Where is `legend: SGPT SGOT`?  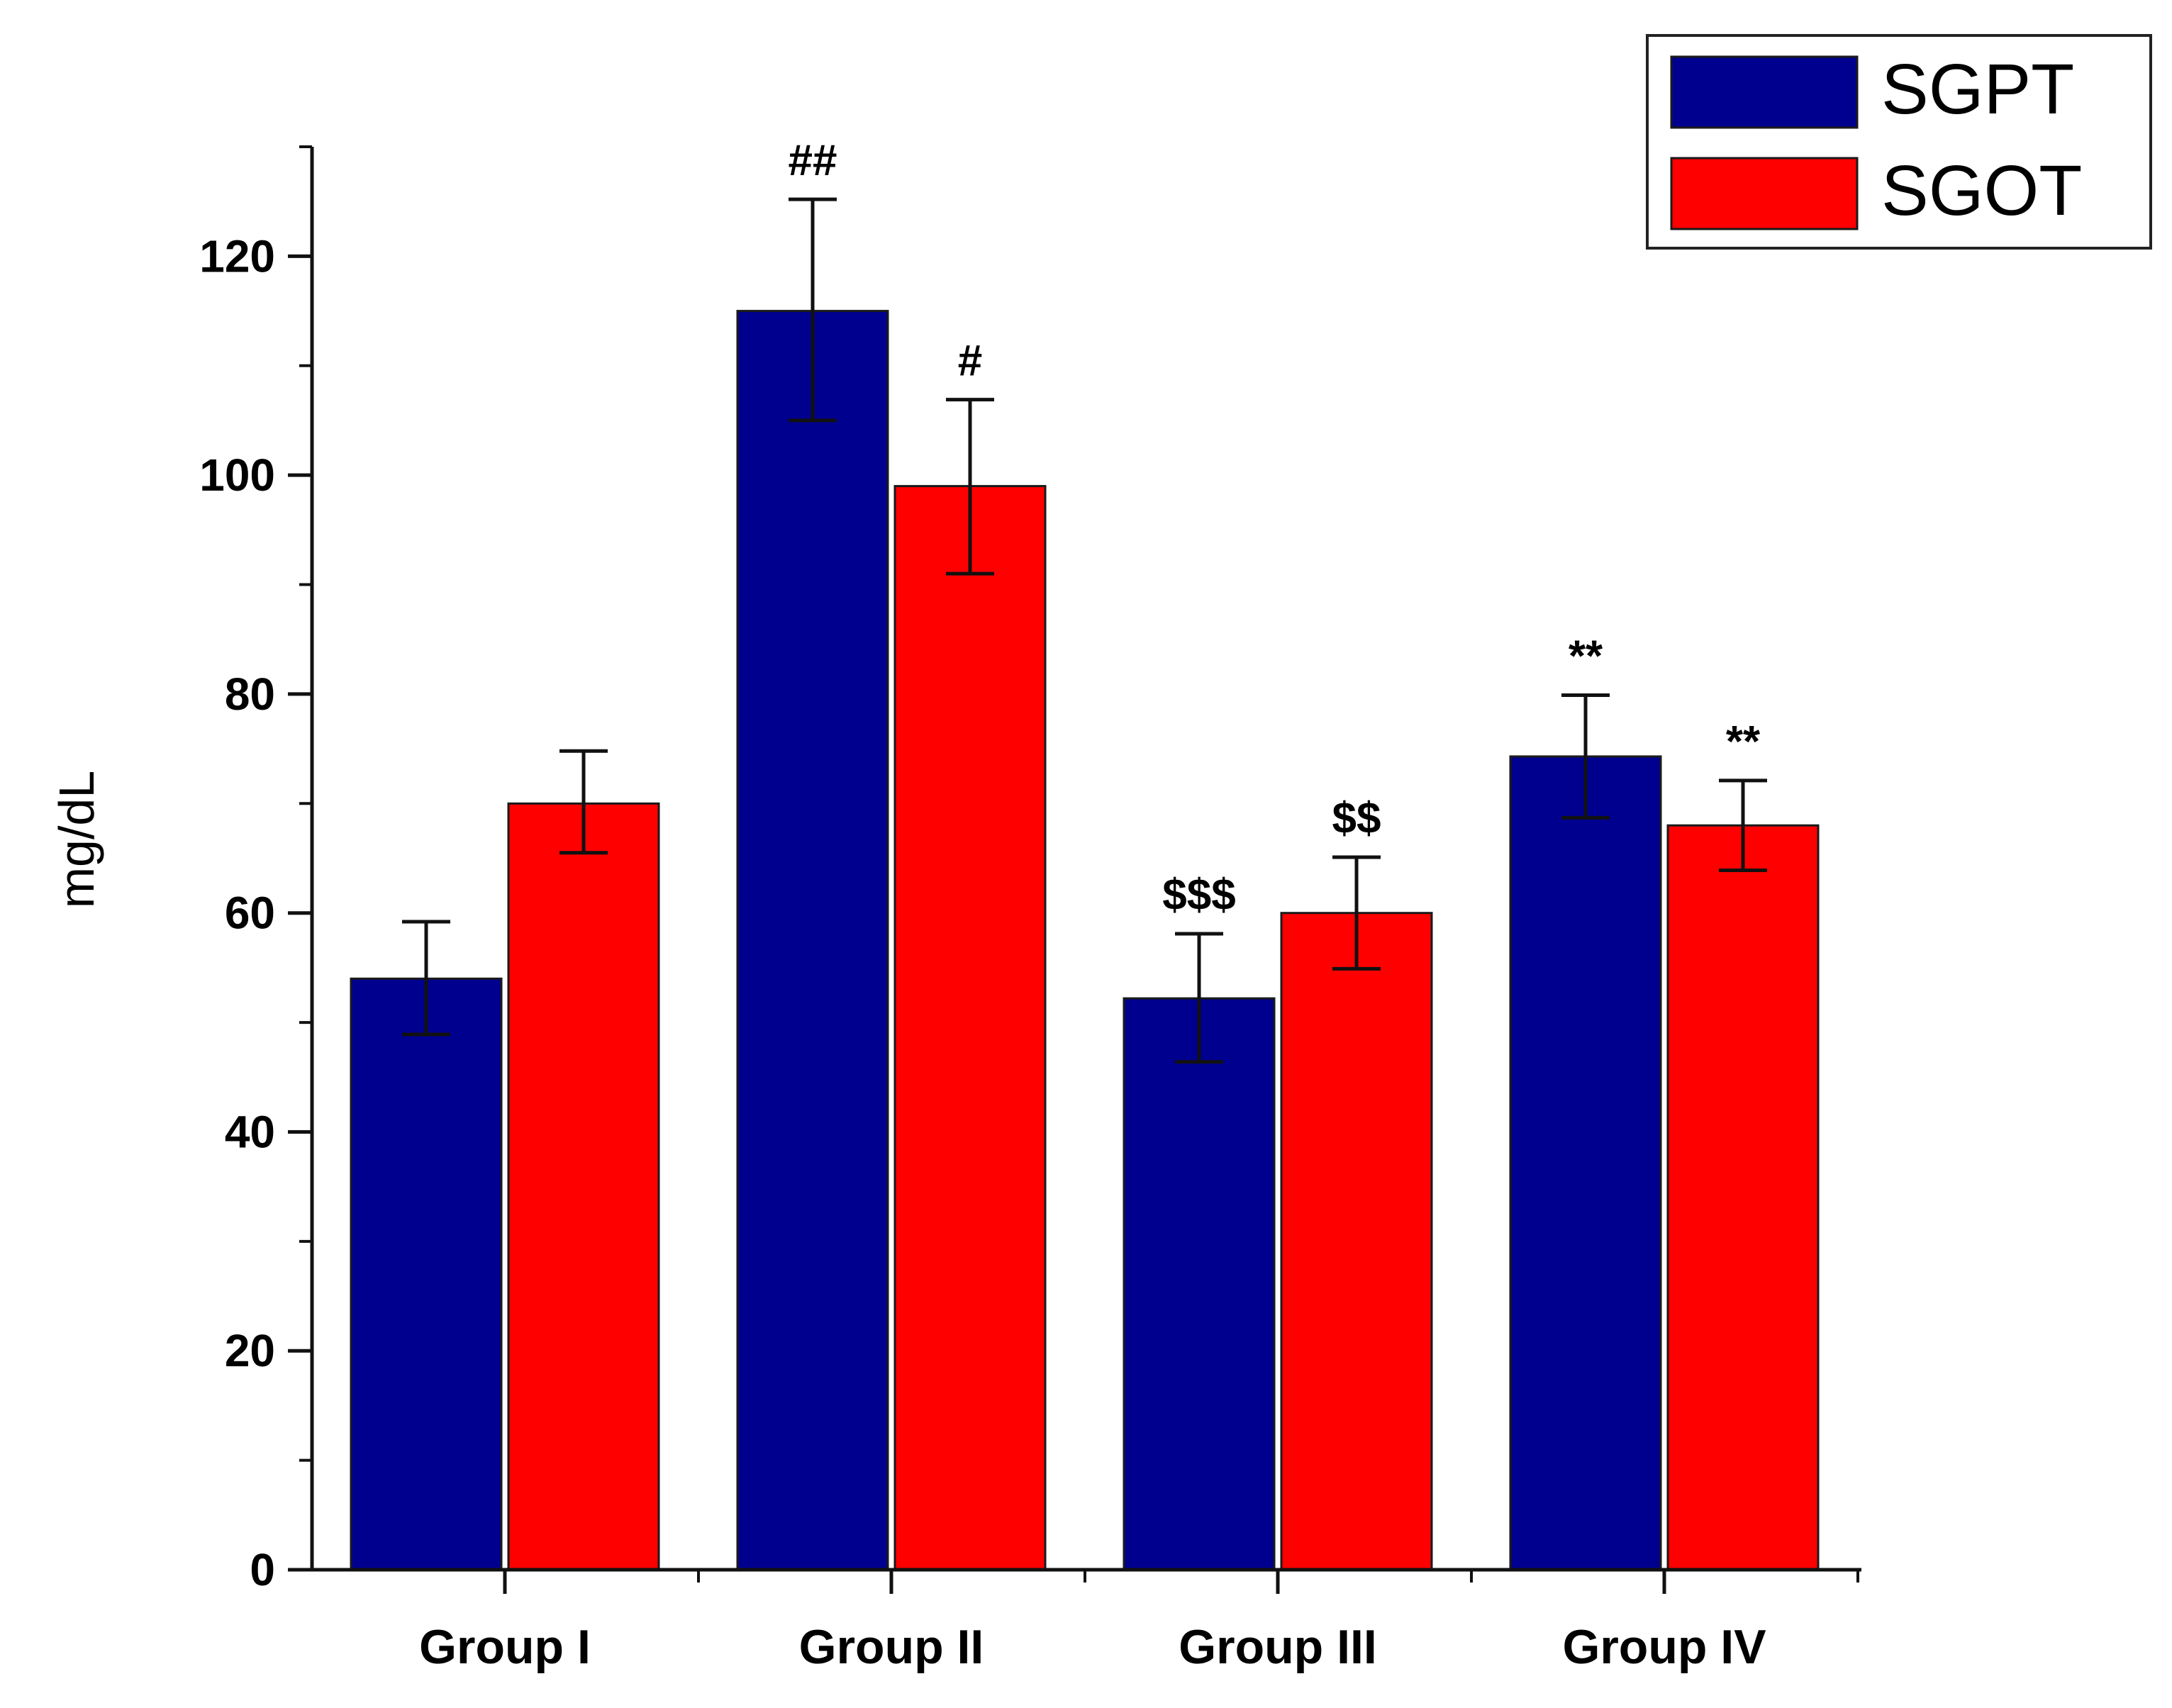
legend: SGPT SGOT is located at coordinates (1899, 142).